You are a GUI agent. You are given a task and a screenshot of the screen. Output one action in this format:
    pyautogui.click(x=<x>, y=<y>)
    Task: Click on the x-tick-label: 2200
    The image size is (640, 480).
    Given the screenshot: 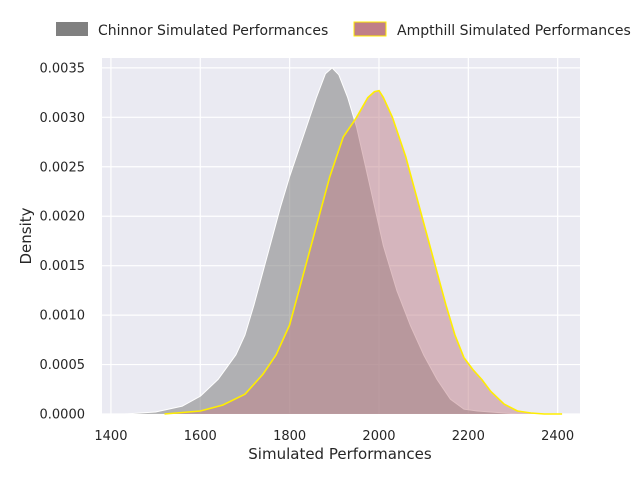 What is the action you would take?
    pyautogui.click(x=468, y=436)
    